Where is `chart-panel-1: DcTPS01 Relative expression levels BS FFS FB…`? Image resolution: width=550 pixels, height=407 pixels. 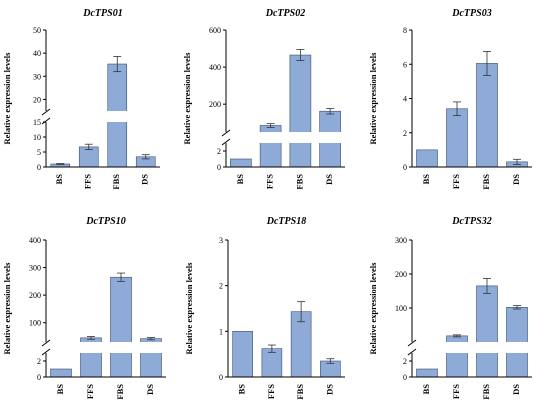 chart-panel-1: DcTPS01 Relative expression levels BS FFS FB… is located at coordinates (81, 99).